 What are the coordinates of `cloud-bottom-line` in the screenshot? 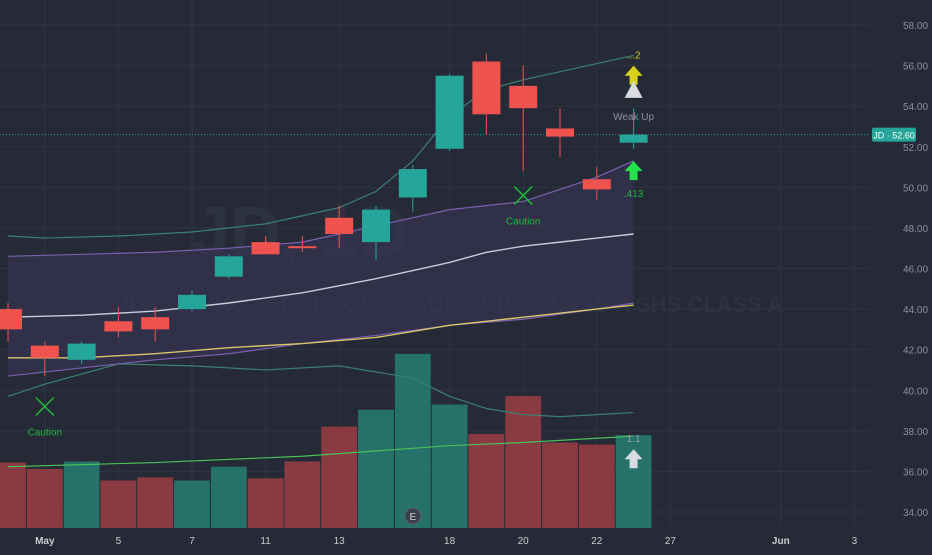 It's located at (320, 339).